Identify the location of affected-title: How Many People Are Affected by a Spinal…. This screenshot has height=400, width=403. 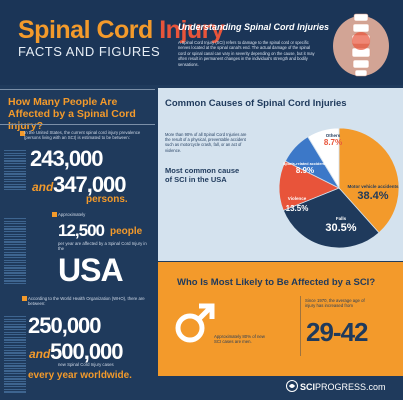
(72, 114).